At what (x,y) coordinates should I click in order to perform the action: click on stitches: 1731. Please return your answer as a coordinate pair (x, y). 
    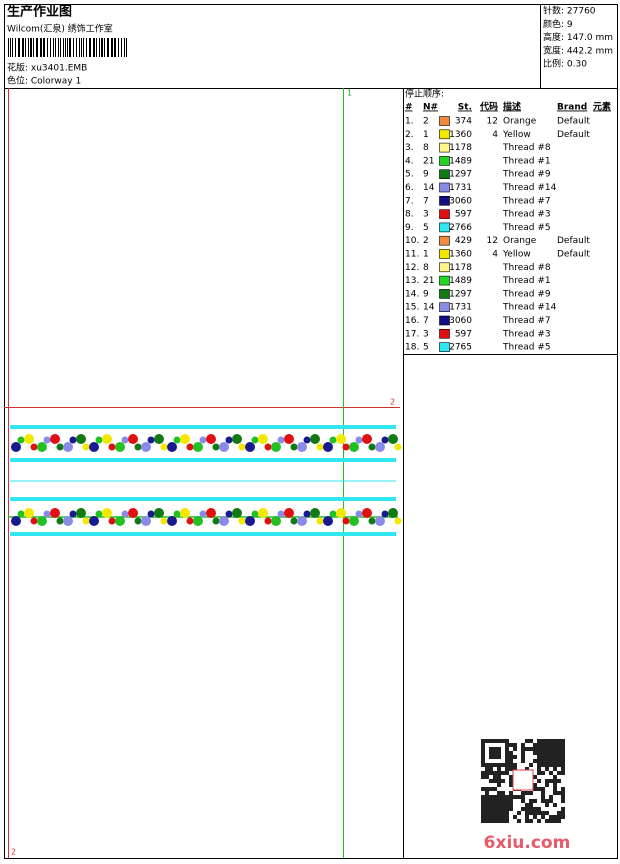
    Looking at the image, I should click on (460, 308).